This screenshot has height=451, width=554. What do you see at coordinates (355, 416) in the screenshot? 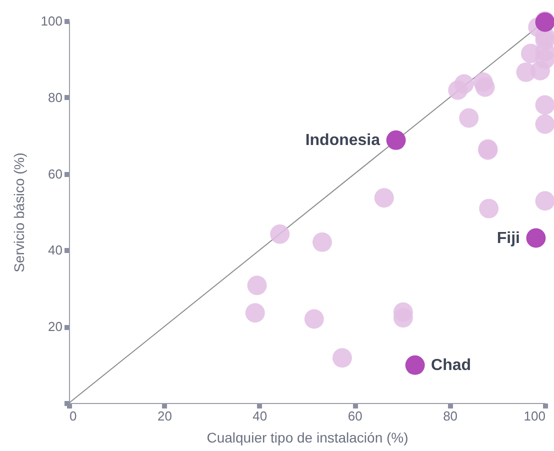
I see `x-tick-label: 60` at bounding box center [355, 416].